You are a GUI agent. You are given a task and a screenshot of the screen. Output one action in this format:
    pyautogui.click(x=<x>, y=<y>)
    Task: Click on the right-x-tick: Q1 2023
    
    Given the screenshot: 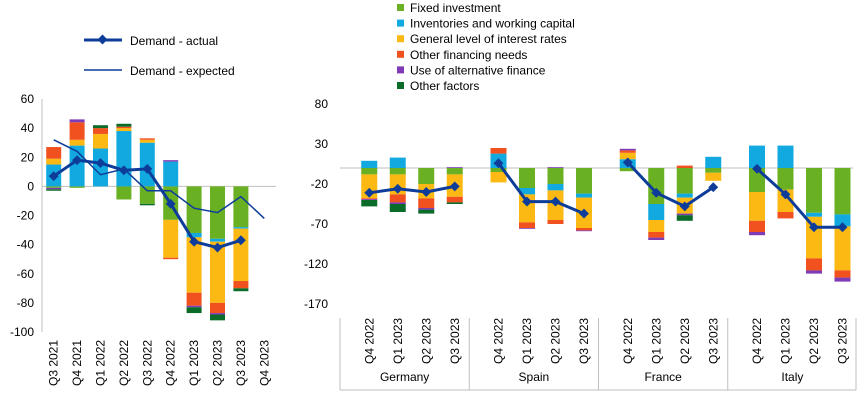 What is the action you would take?
    pyautogui.click(x=786, y=341)
    